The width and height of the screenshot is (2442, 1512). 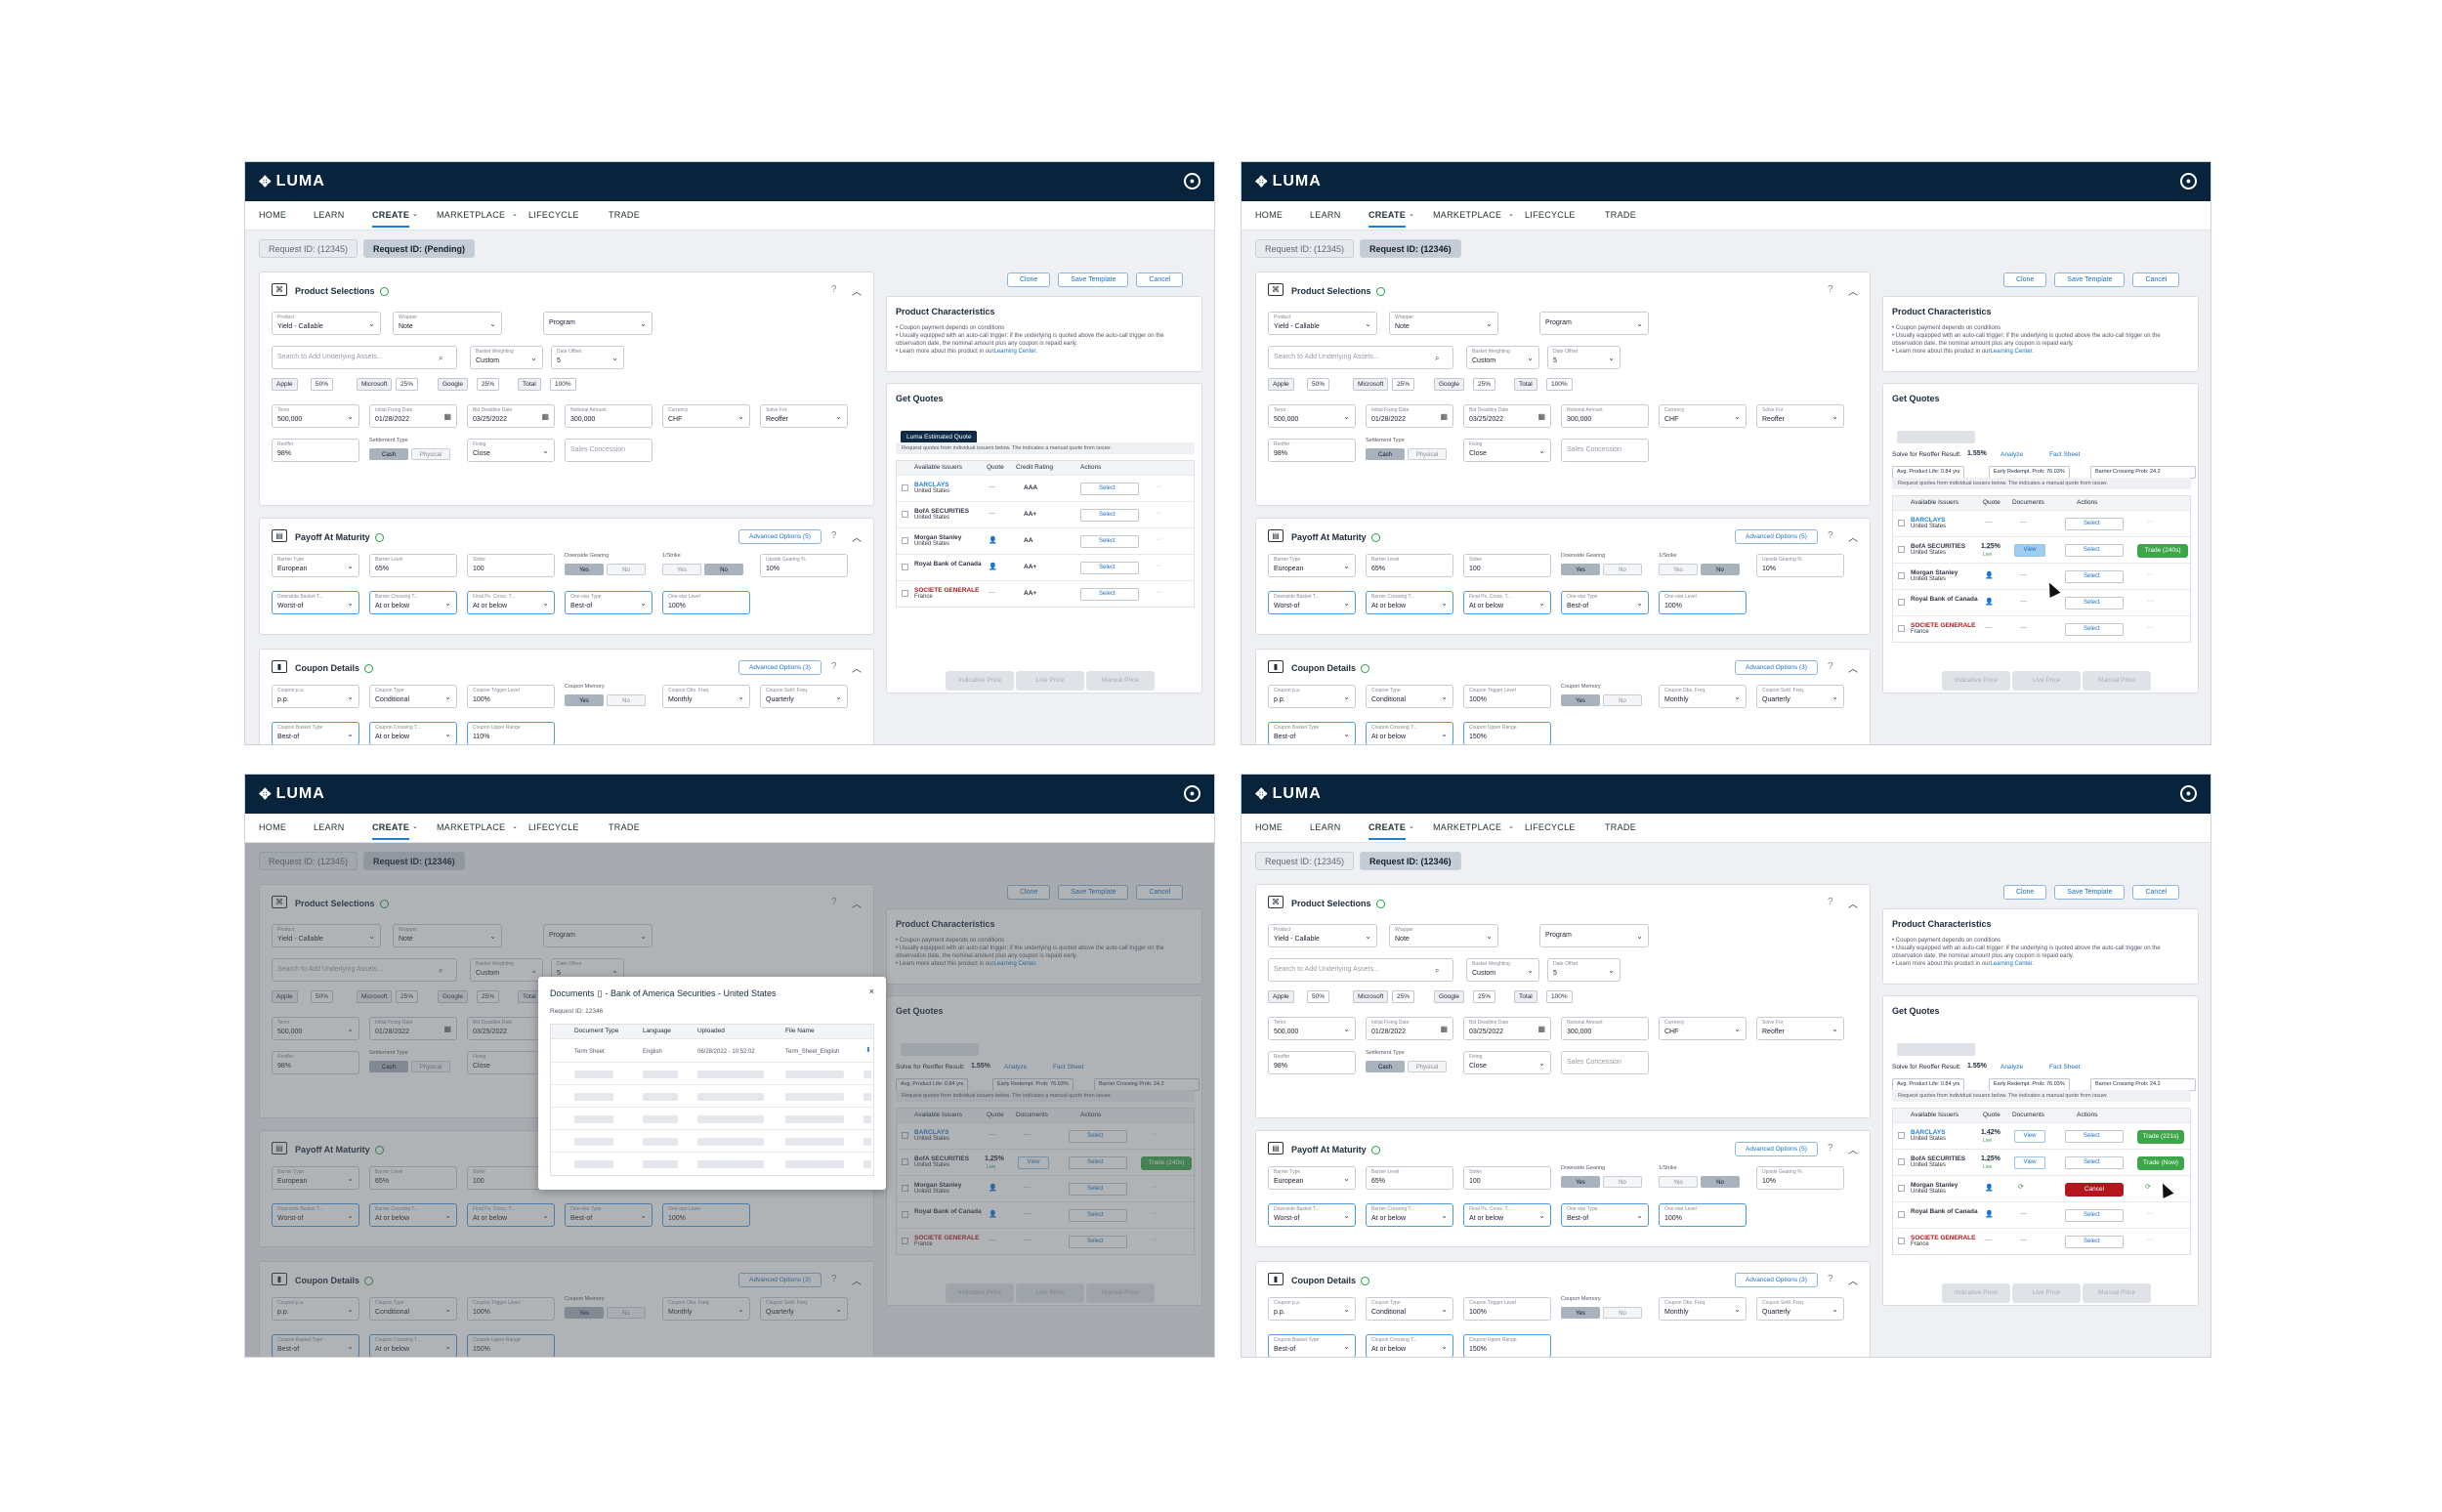 I want to click on request-tab-current: Request ID: (Pending), so click(x=419, y=248).